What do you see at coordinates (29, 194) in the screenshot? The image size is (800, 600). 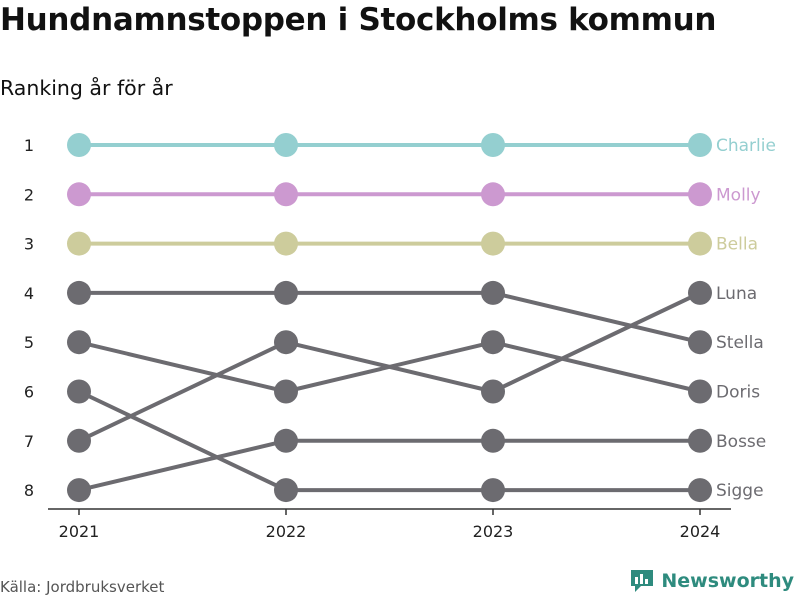 I see `y-tick-label: 2` at bounding box center [29, 194].